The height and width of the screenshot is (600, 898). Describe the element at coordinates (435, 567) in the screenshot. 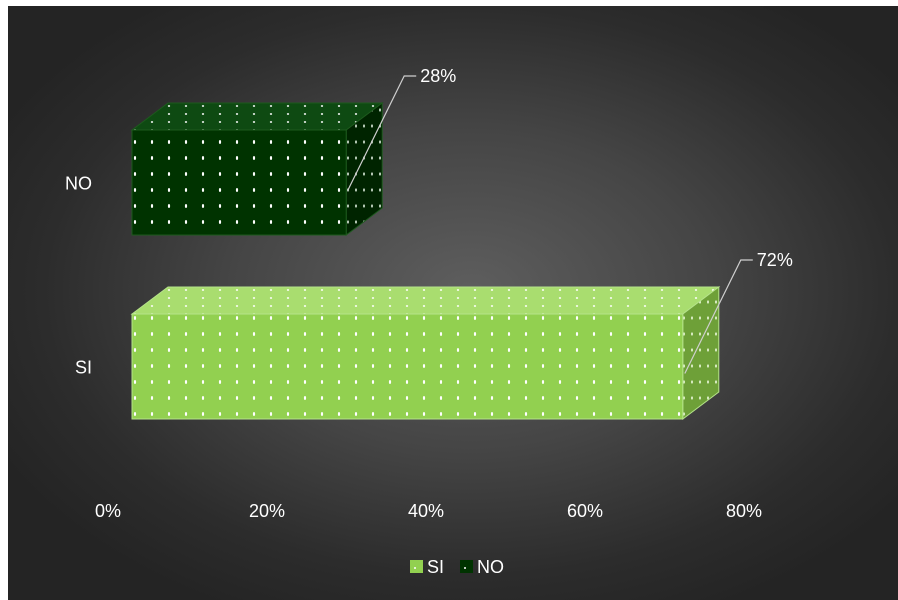

I see `legend-label: SI` at that location.